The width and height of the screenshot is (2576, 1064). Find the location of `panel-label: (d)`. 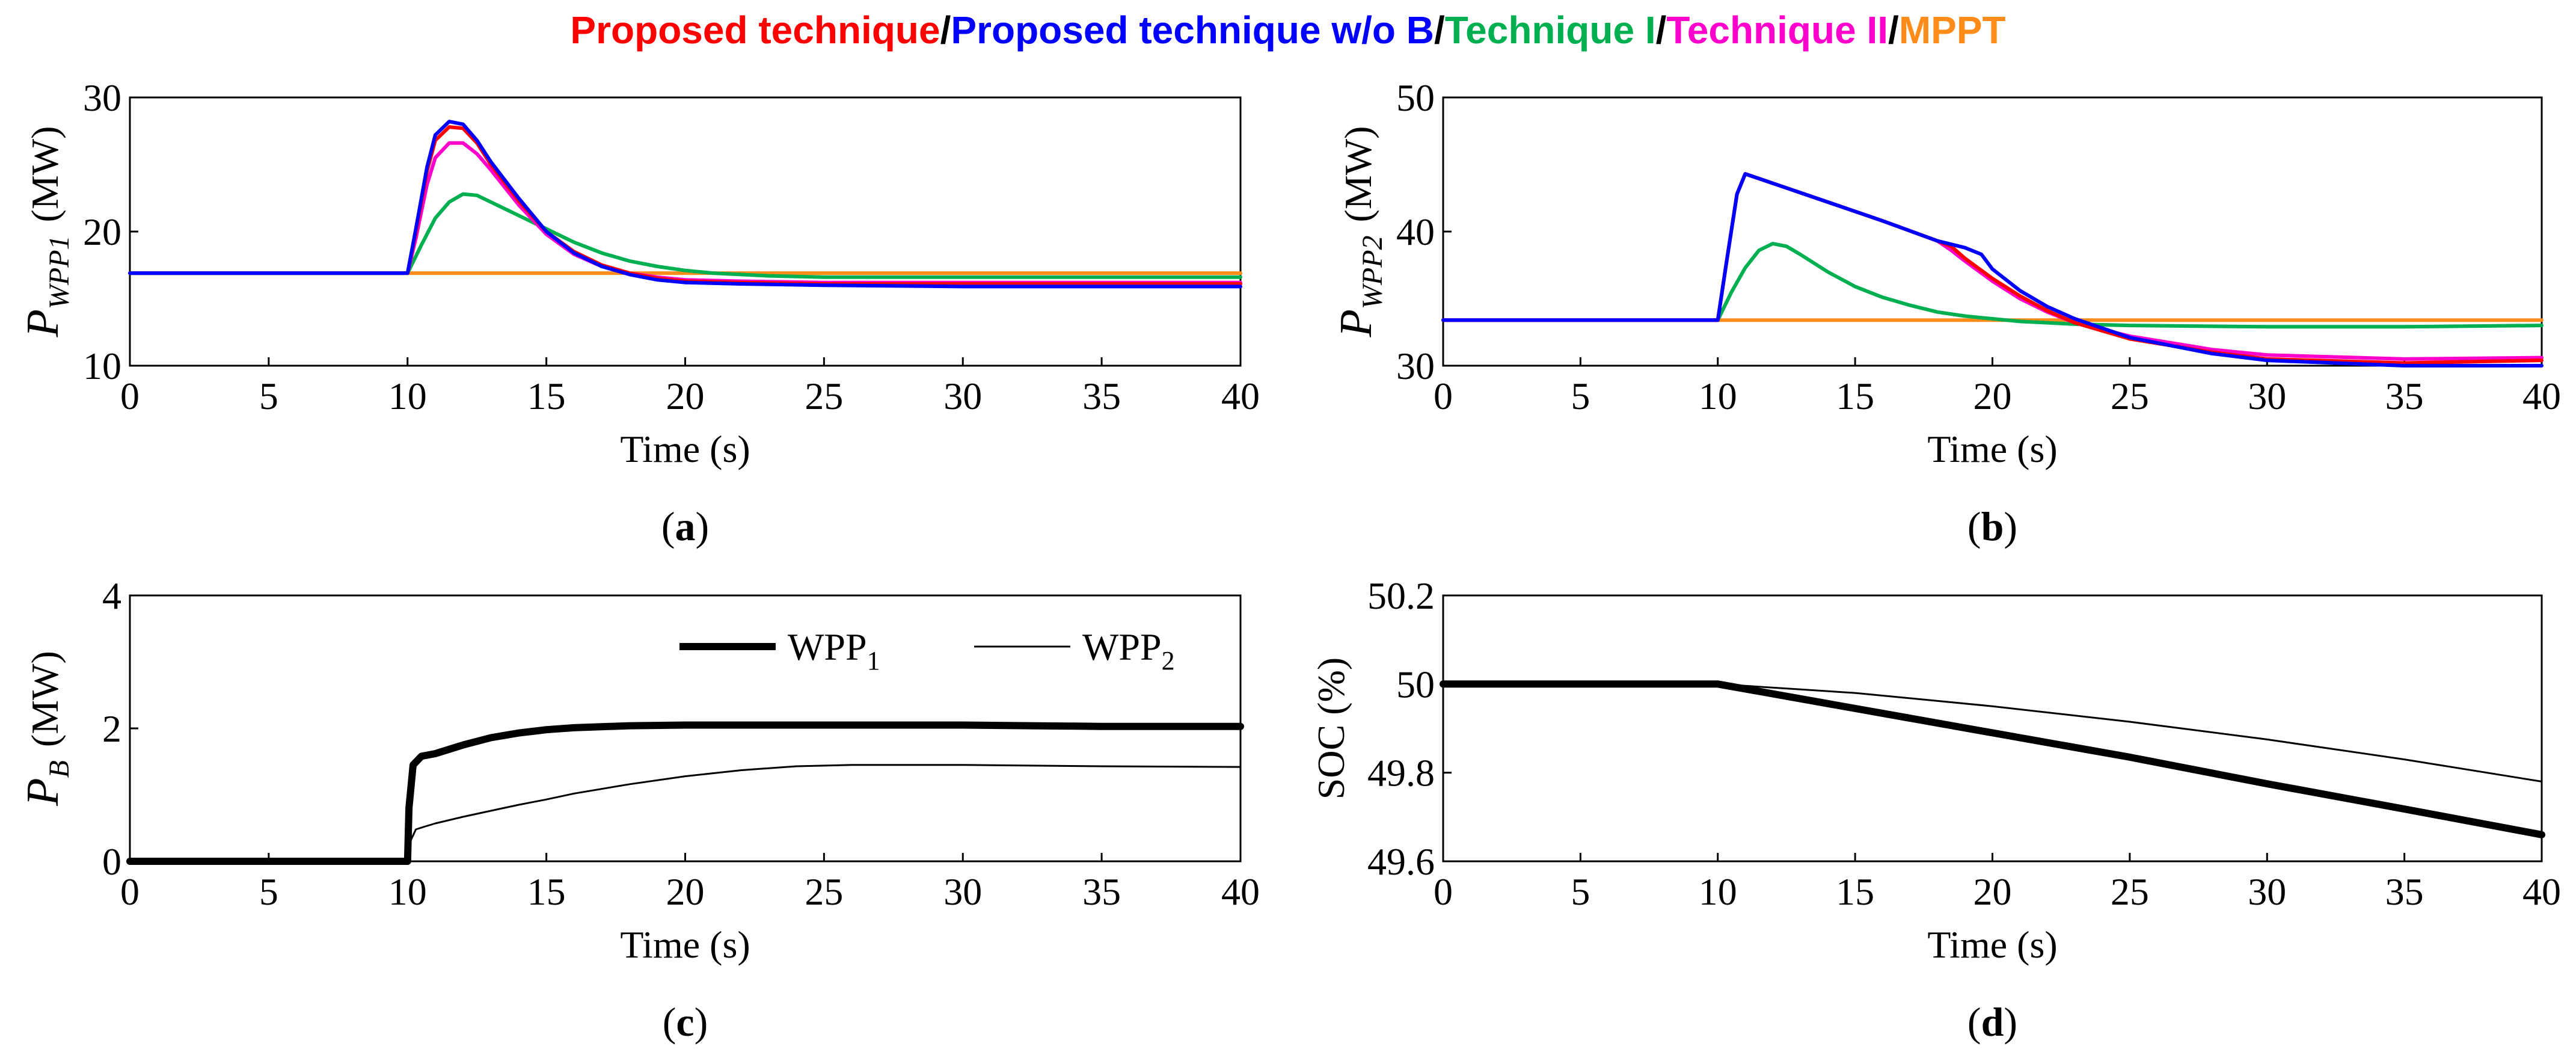

panel-label: (d) is located at coordinates (1992, 1022).